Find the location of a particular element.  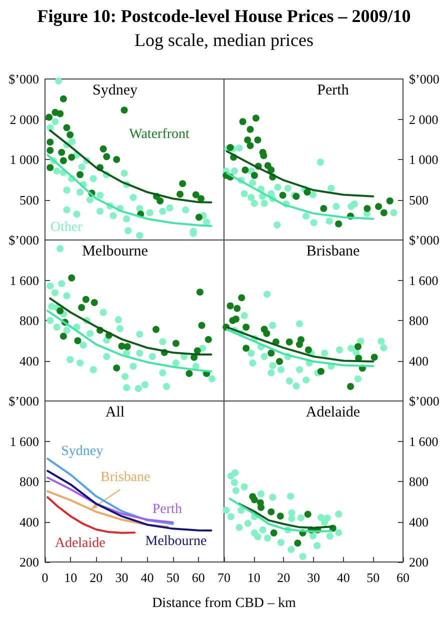

series-label: Melbourne is located at coordinates (176, 542).